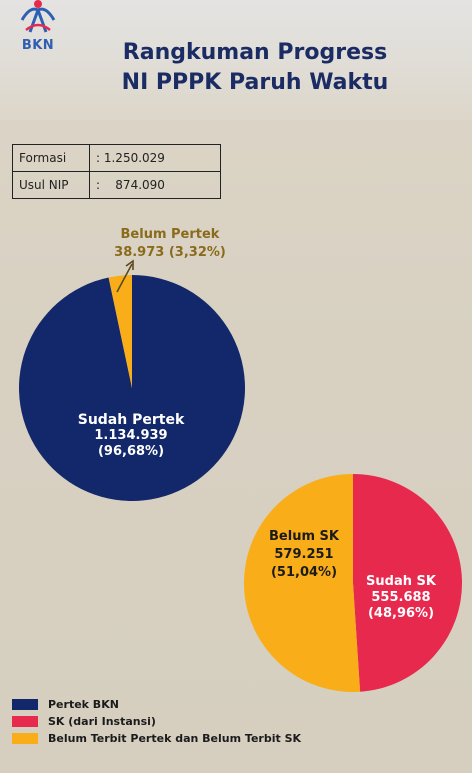 The width and height of the screenshot is (472, 773). What do you see at coordinates (51, 185) in the screenshot?
I see `usul-nip-label: Usul NIP` at bounding box center [51, 185].